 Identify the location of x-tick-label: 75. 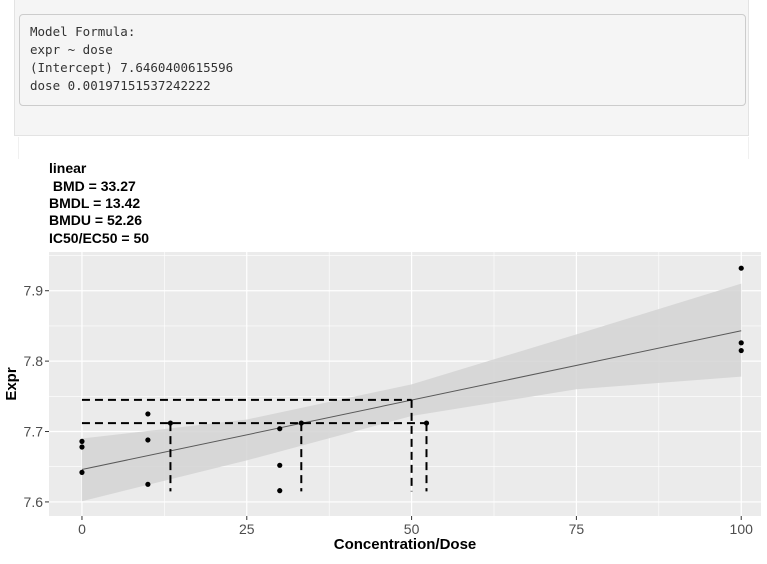
(577, 529).